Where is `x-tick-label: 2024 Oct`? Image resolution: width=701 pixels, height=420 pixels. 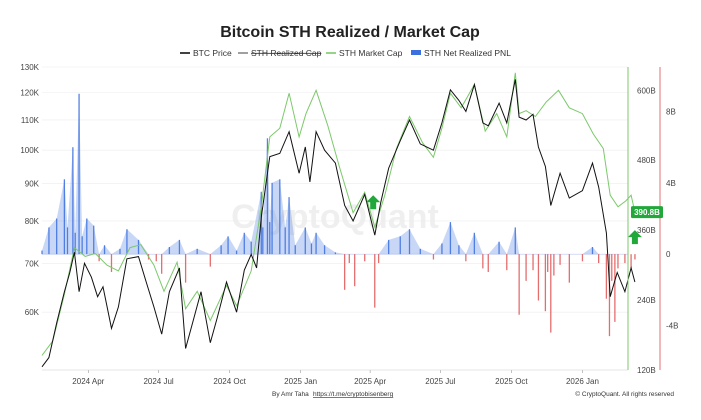 x-tick-label: 2024 Oct is located at coordinates (229, 381).